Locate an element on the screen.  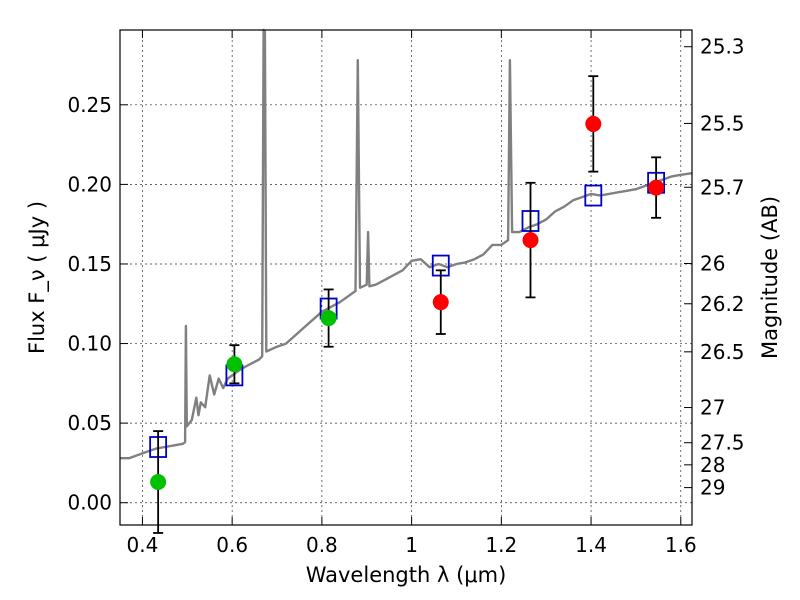
y-tick-label: 0.25 is located at coordinates (89, 105).